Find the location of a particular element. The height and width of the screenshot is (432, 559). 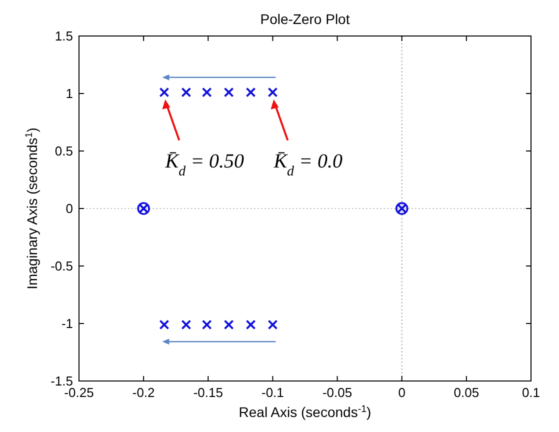

y-tick-label: -0.5 is located at coordinates (61, 266).